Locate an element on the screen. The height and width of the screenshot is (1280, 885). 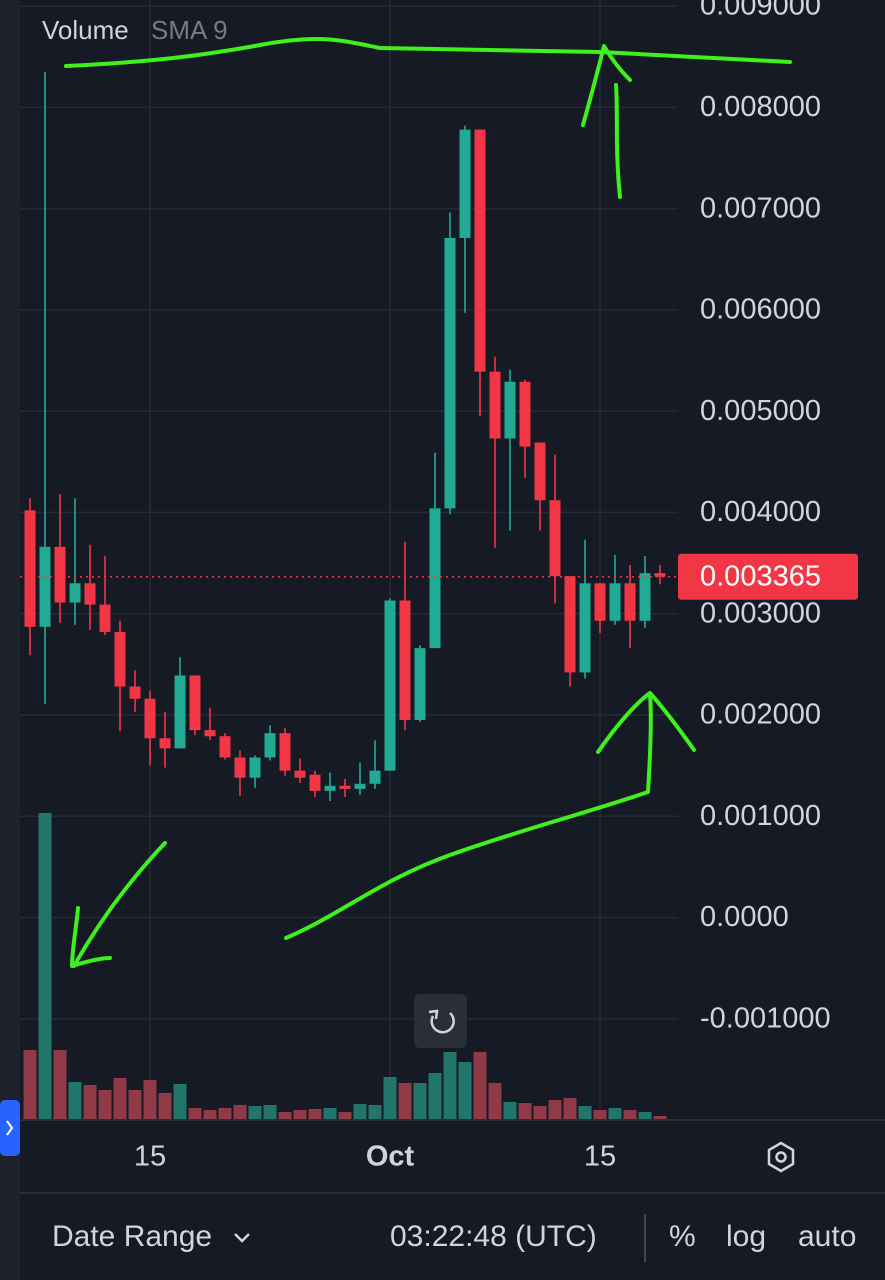
x-tick-label: Oct is located at coordinates (390, 1157).